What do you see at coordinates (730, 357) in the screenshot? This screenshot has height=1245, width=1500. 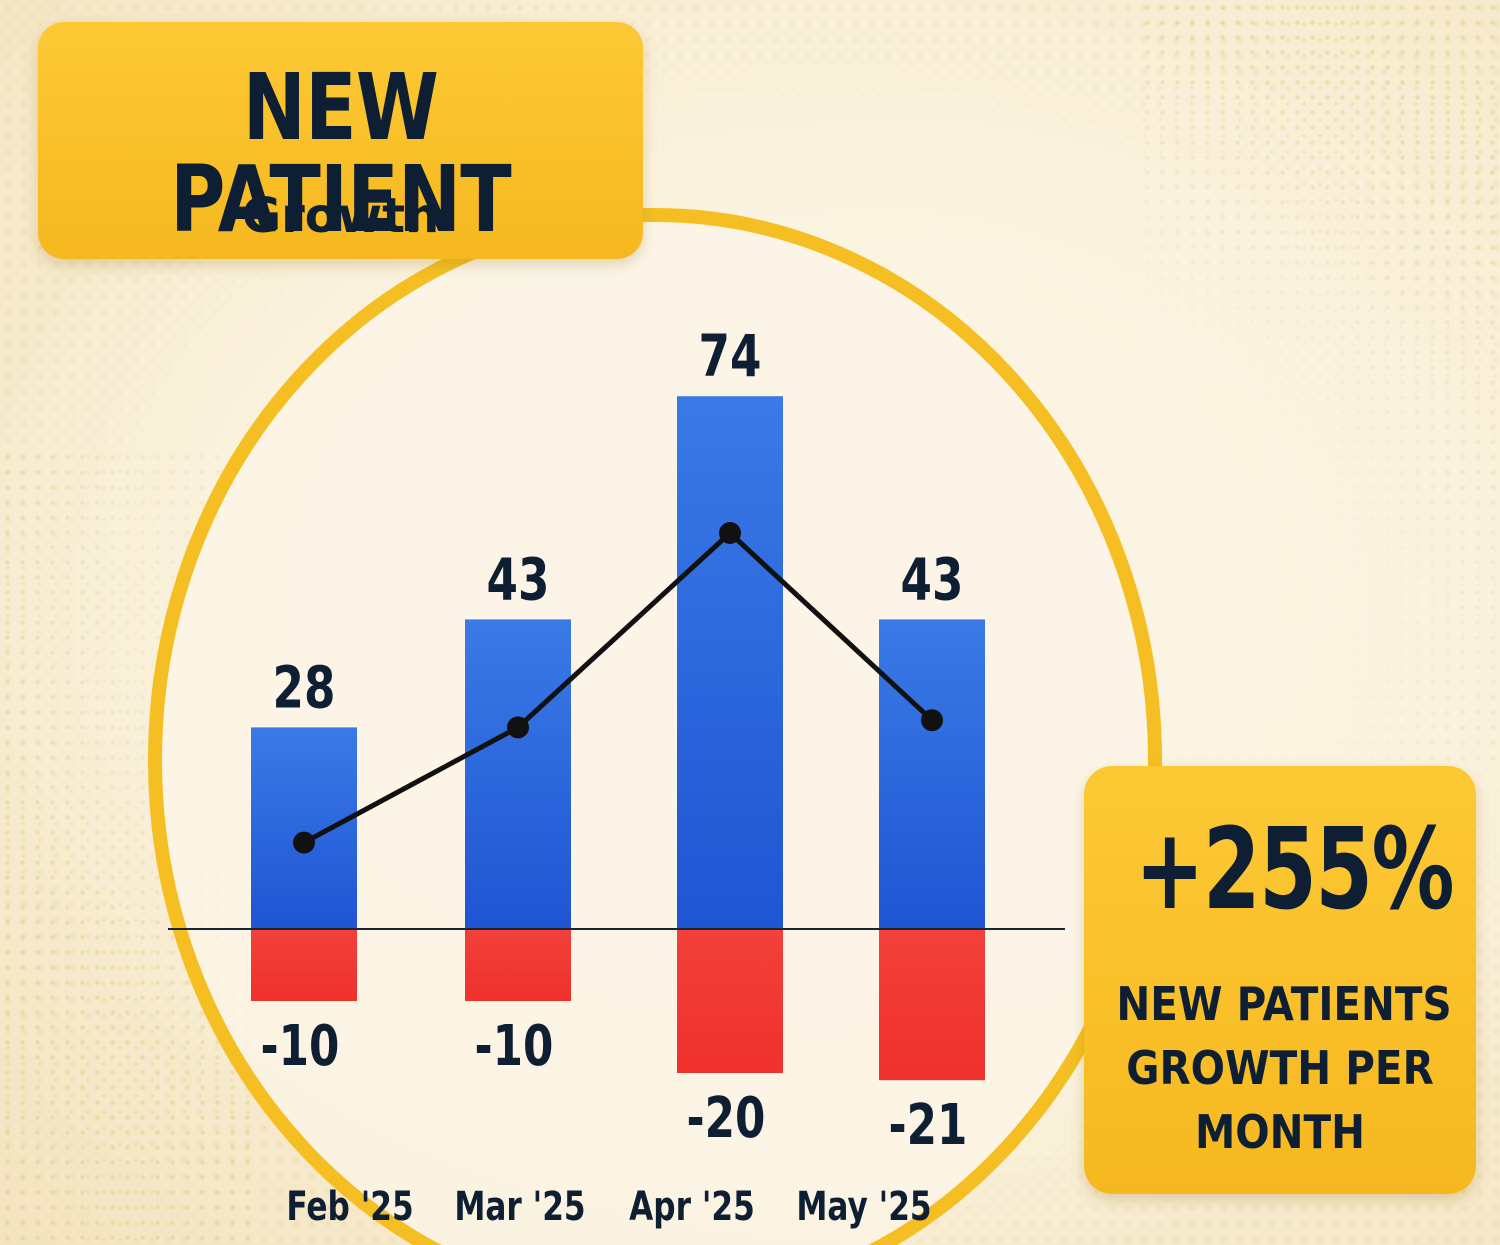 I see `positive-bar-label: 74` at bounding box center [730, 357].